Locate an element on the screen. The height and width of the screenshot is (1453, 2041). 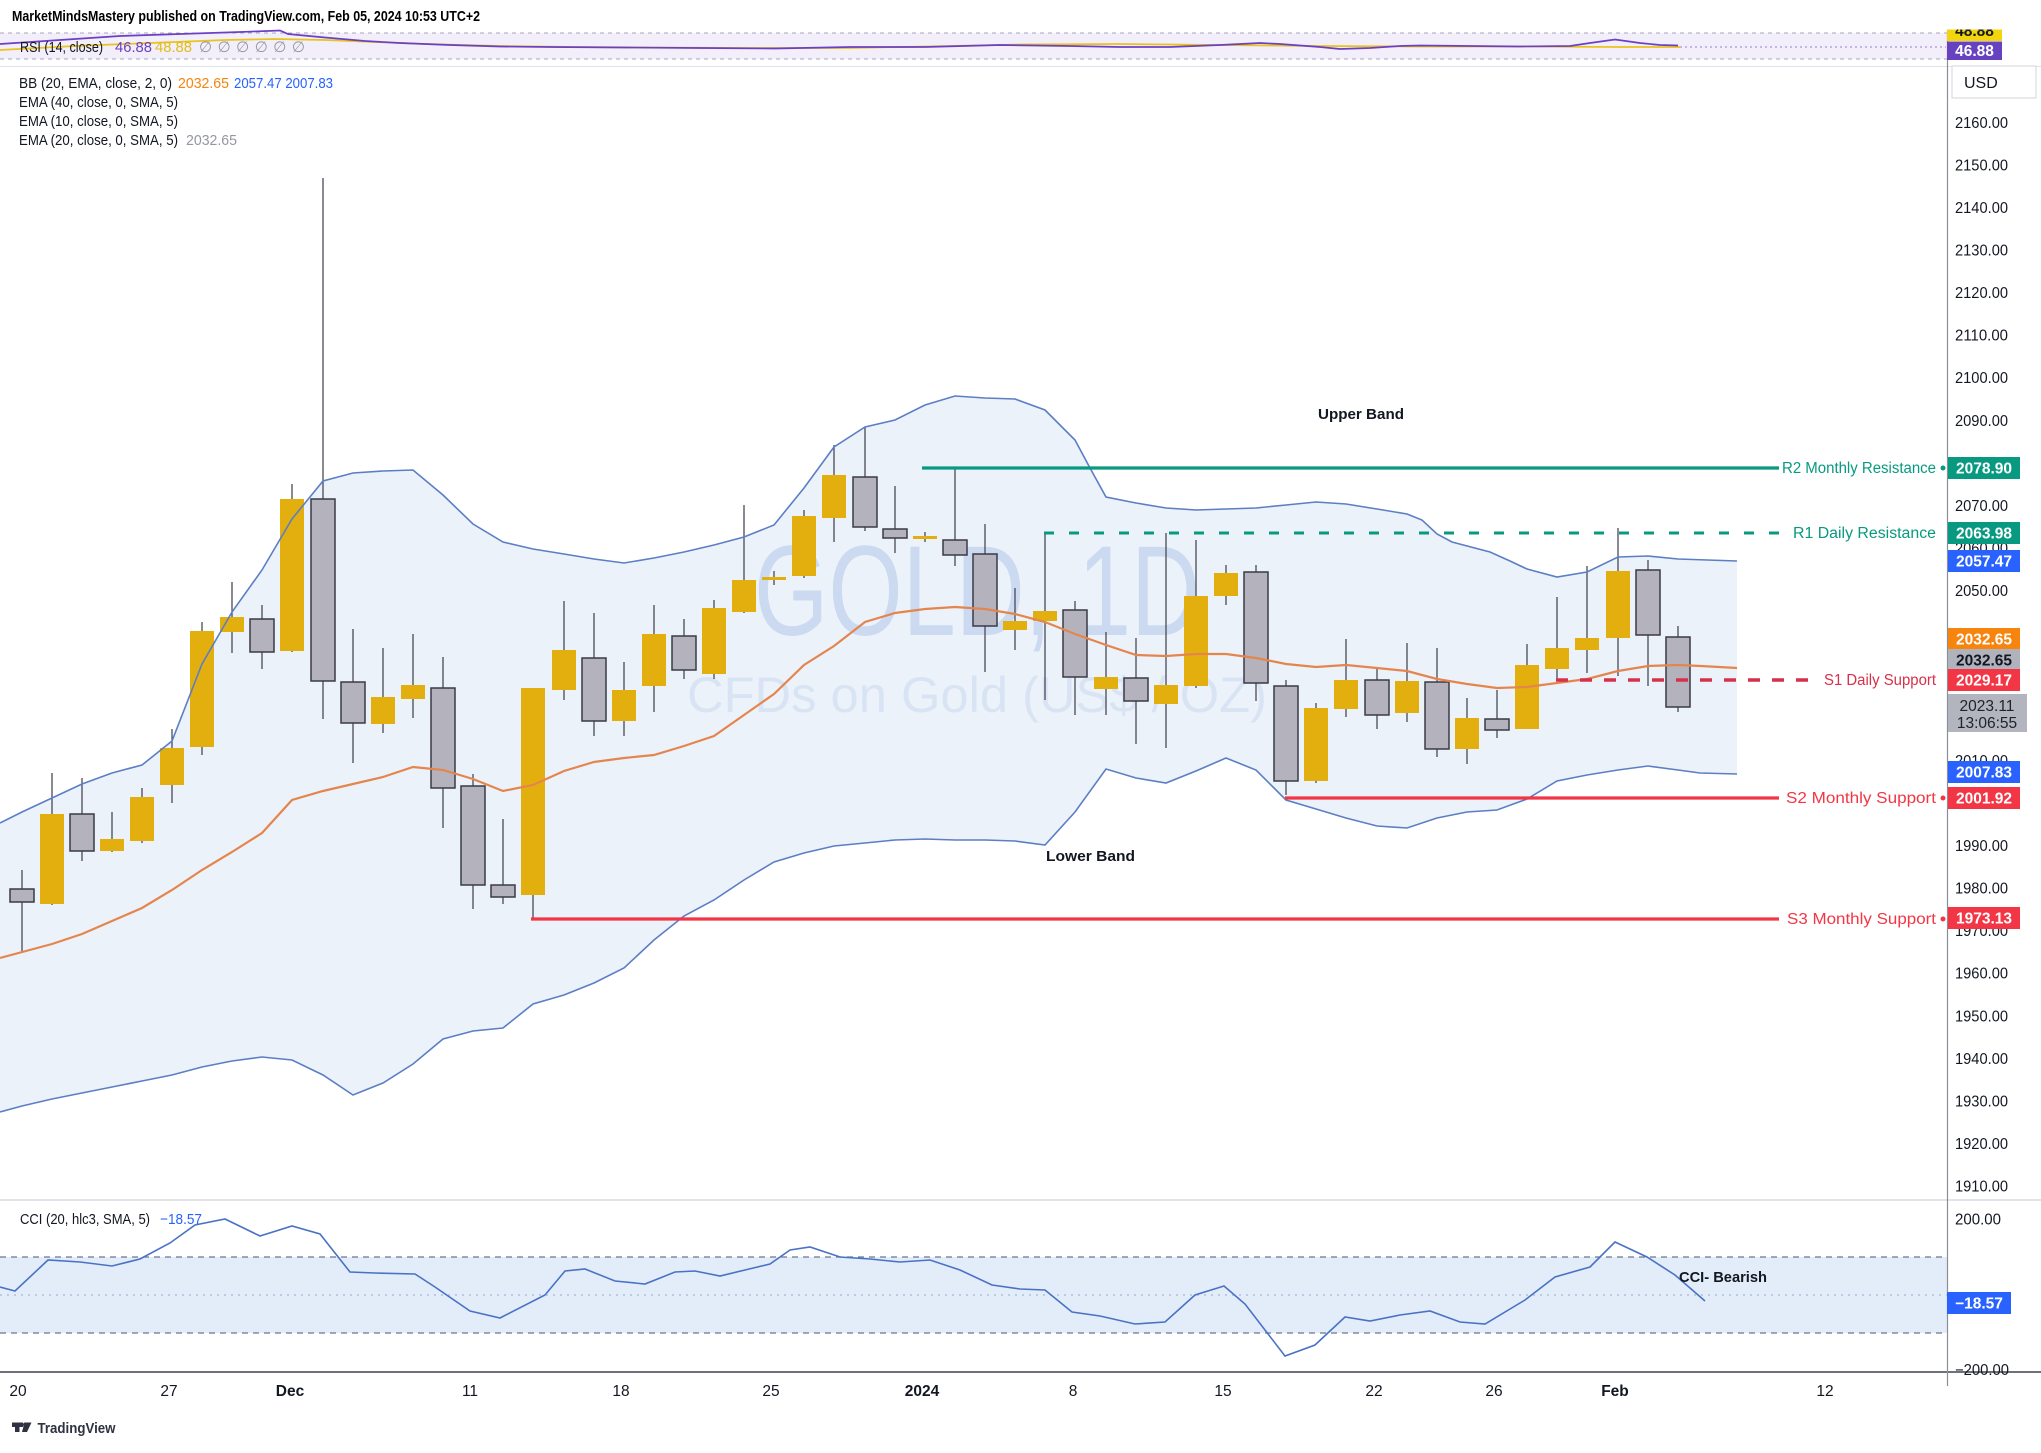
svg-text: 2120.00 is located at coordinates (1981, 293).